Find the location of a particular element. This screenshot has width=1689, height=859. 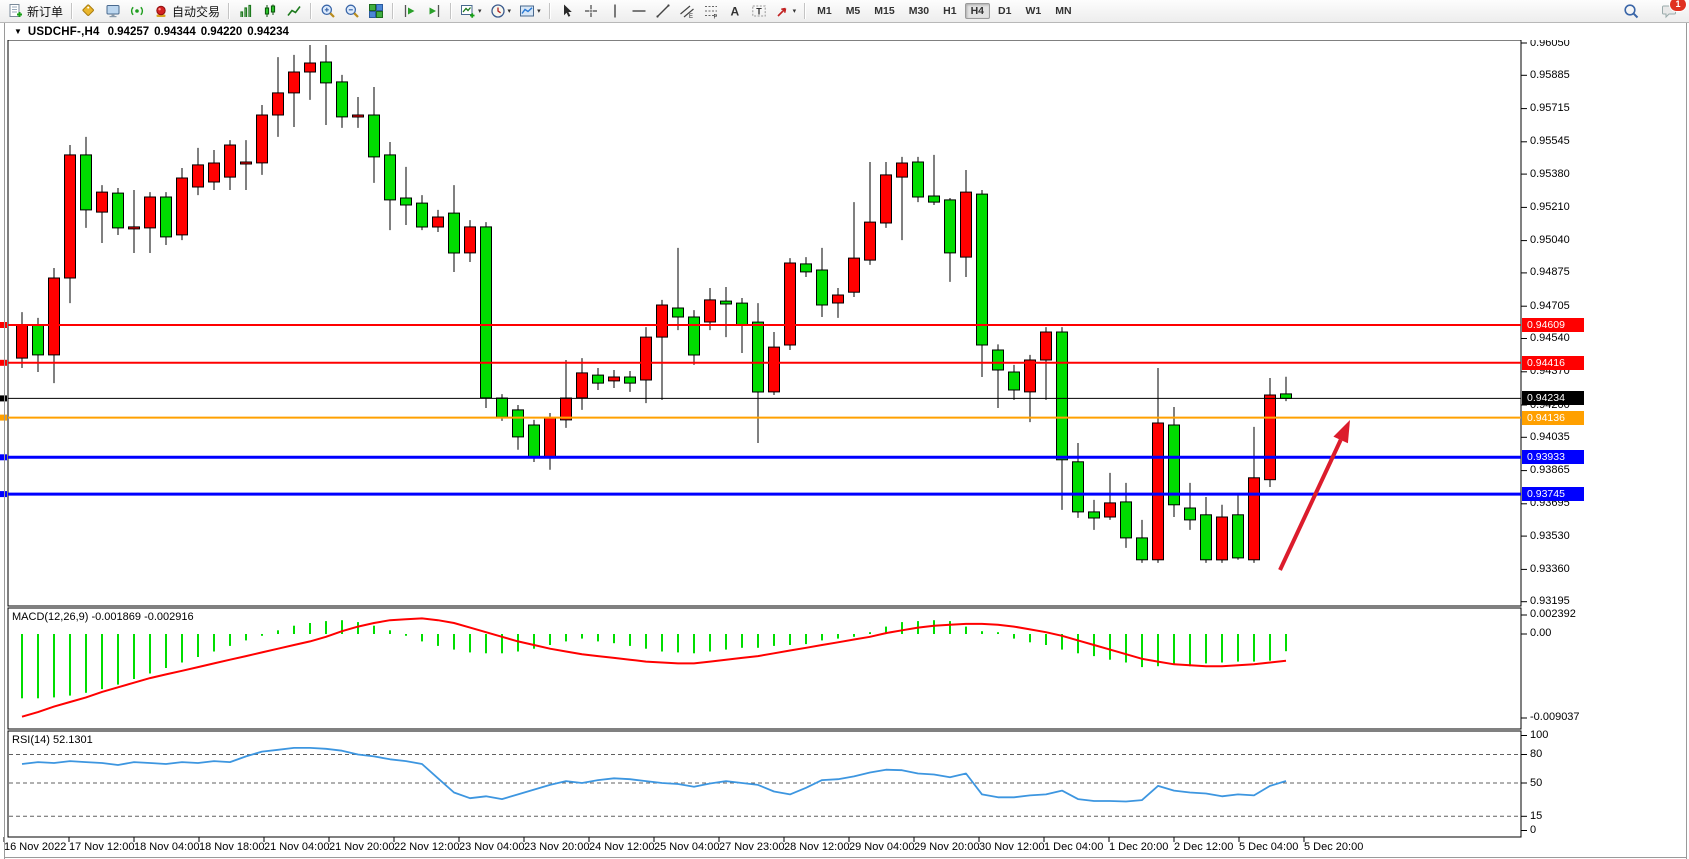

periods-dropdown-caret: ▾ is located at coordinates (509, 11).